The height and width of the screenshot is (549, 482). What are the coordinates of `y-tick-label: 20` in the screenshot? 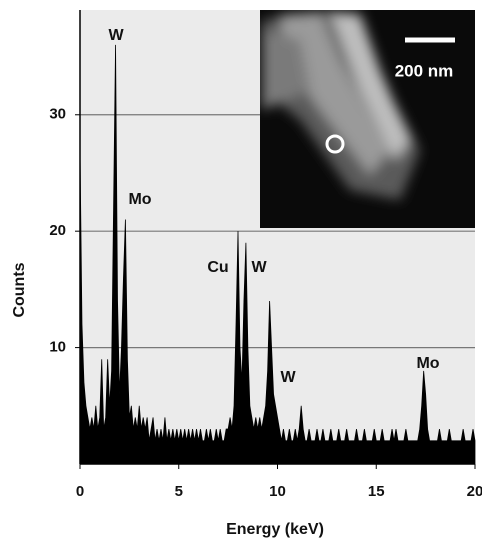 It's located at (57, 230).